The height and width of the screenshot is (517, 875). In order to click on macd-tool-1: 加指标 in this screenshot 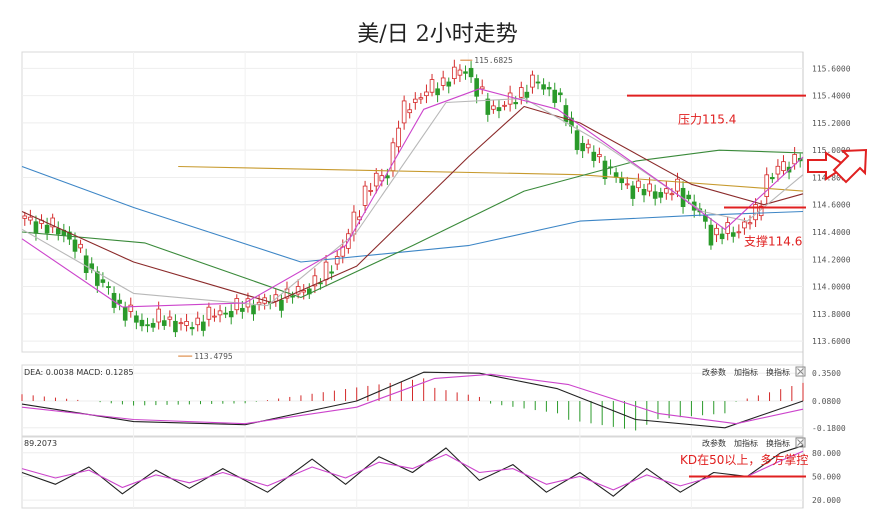, I will do `click(746, 372)`.